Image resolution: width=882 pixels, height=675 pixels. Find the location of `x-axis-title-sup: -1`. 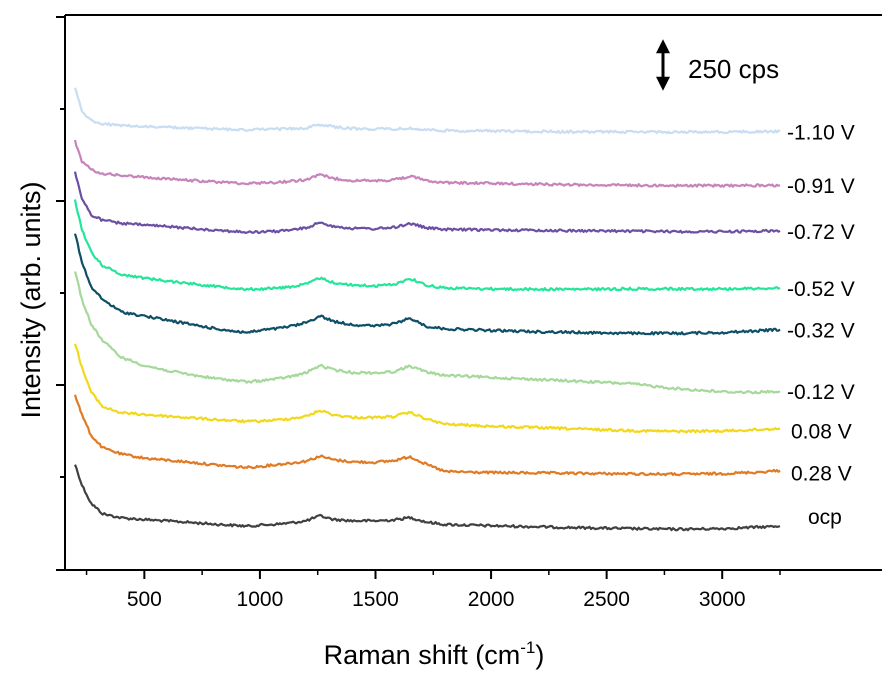

x-axis-title-sup: -1 is located at coordinates (527, 647).